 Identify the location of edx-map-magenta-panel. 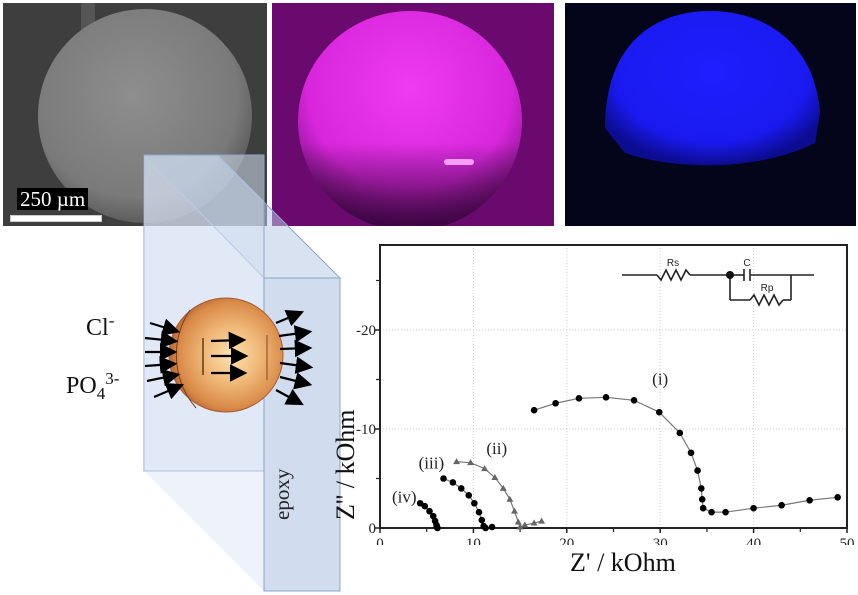
(413, 114).